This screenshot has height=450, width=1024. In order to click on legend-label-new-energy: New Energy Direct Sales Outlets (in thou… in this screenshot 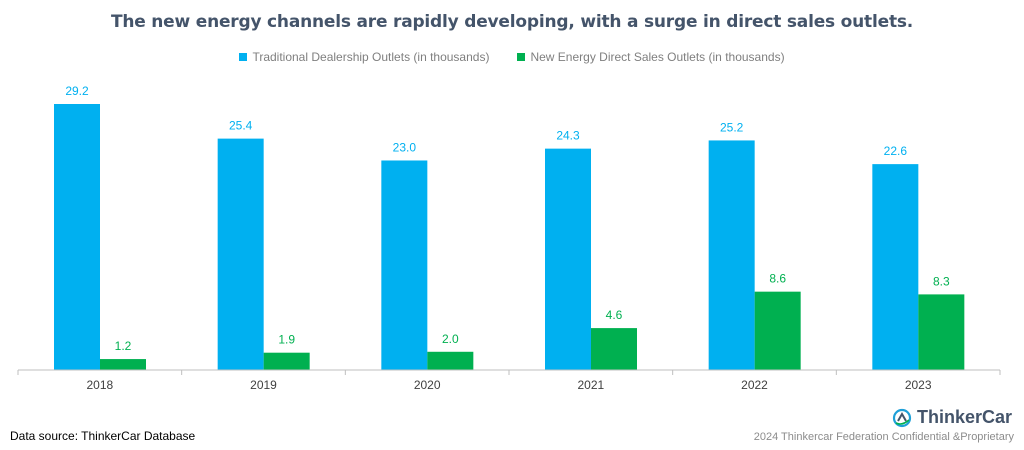, I will do `click(657, 57)`.